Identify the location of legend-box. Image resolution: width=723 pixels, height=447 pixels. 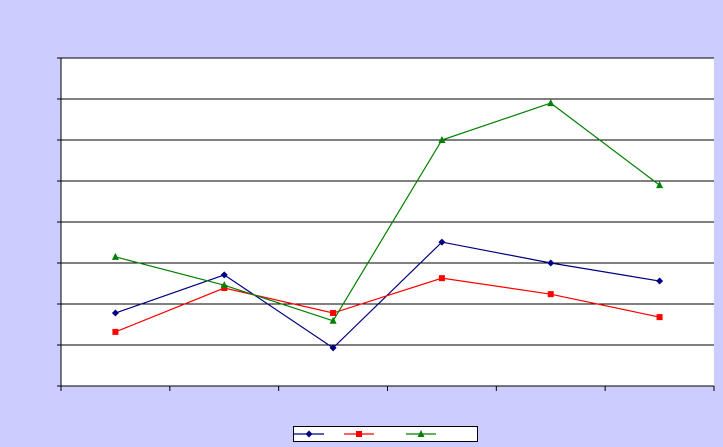
(385, 434).